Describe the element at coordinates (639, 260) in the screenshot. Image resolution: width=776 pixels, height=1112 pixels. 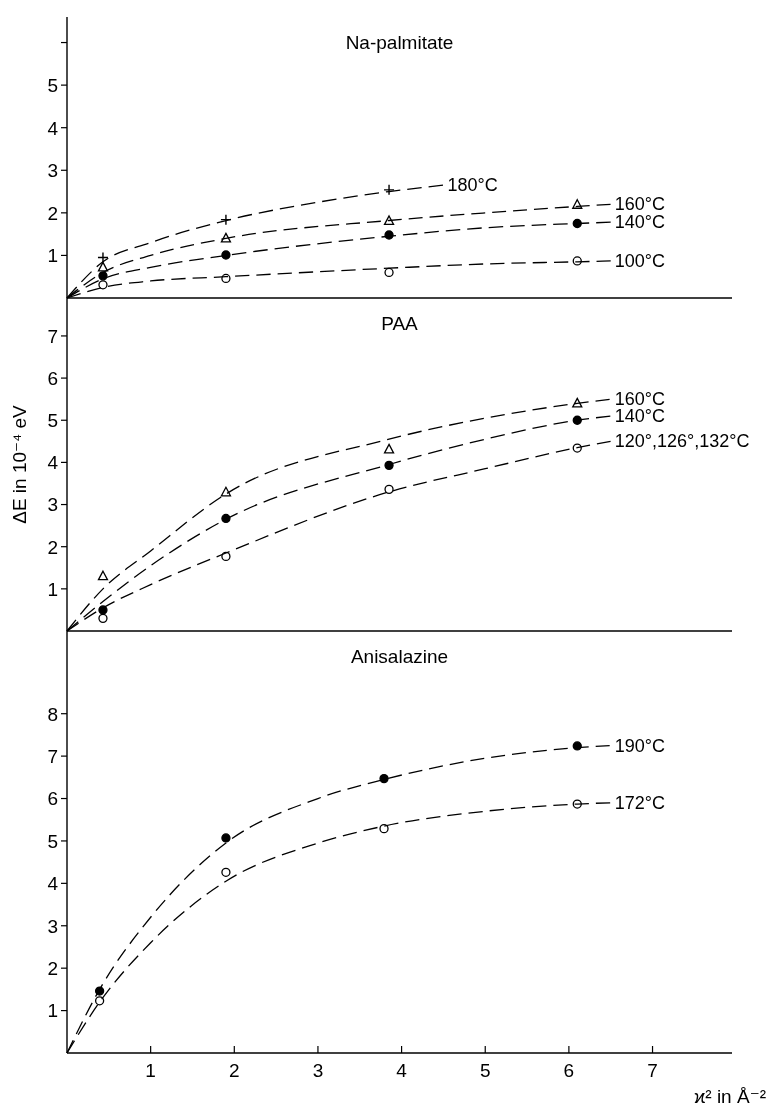
I see `series-label: 100°C` at that location.